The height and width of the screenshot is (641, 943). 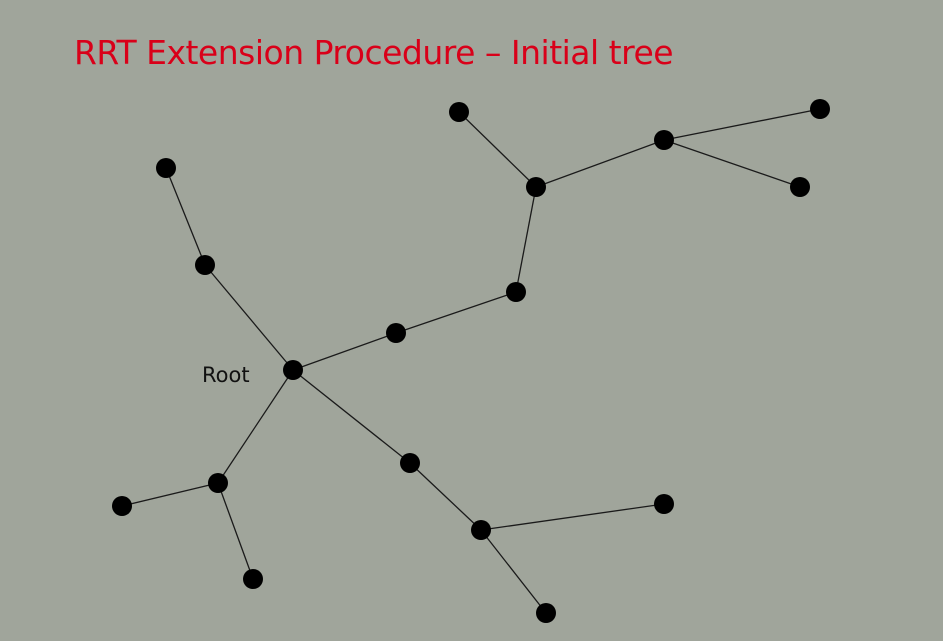 What do you see at coordinates (374, 52) in the screenshot?
I see `slide-title: RRT Extension Procedure – Initial tree` at bounding box center [374, 52].